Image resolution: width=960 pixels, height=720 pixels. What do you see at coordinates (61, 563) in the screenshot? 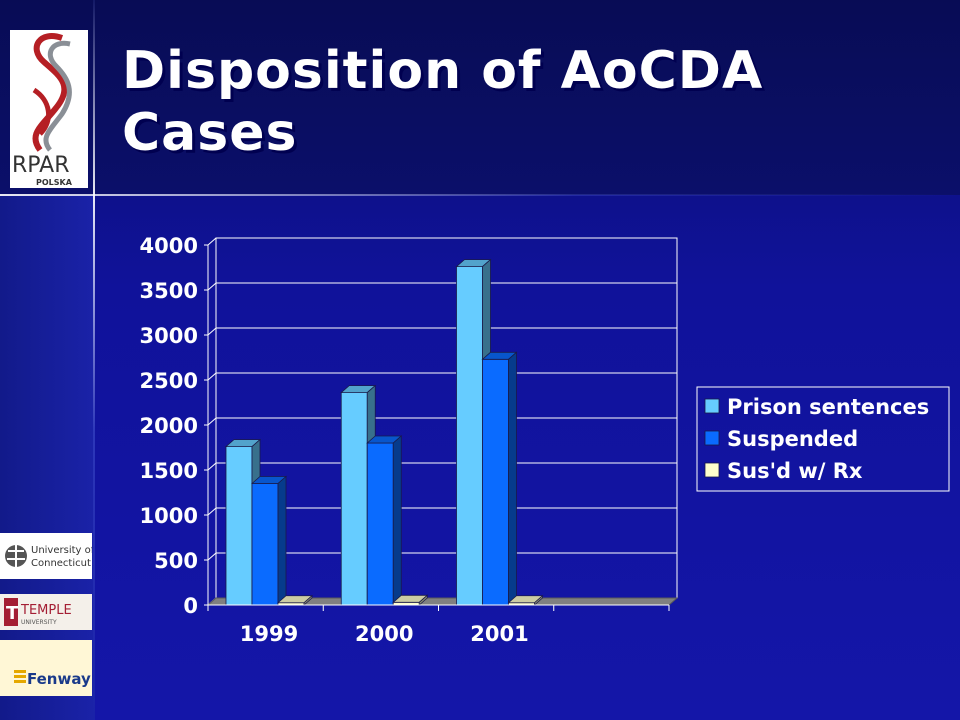
I see `uconn-logo-line2: Connecticut` at bounding box center [61, 563].